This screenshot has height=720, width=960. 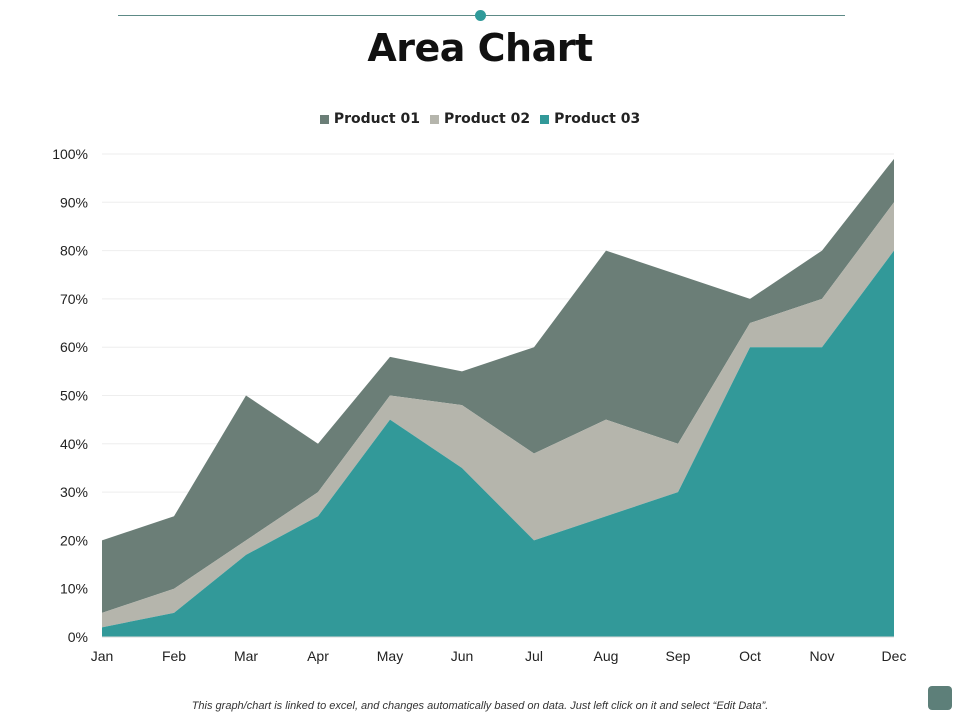 What do you see at coordinates (74, 251) in the screenshot?
I see `y-tick-label: 80%` at bounding box center [74, 251].